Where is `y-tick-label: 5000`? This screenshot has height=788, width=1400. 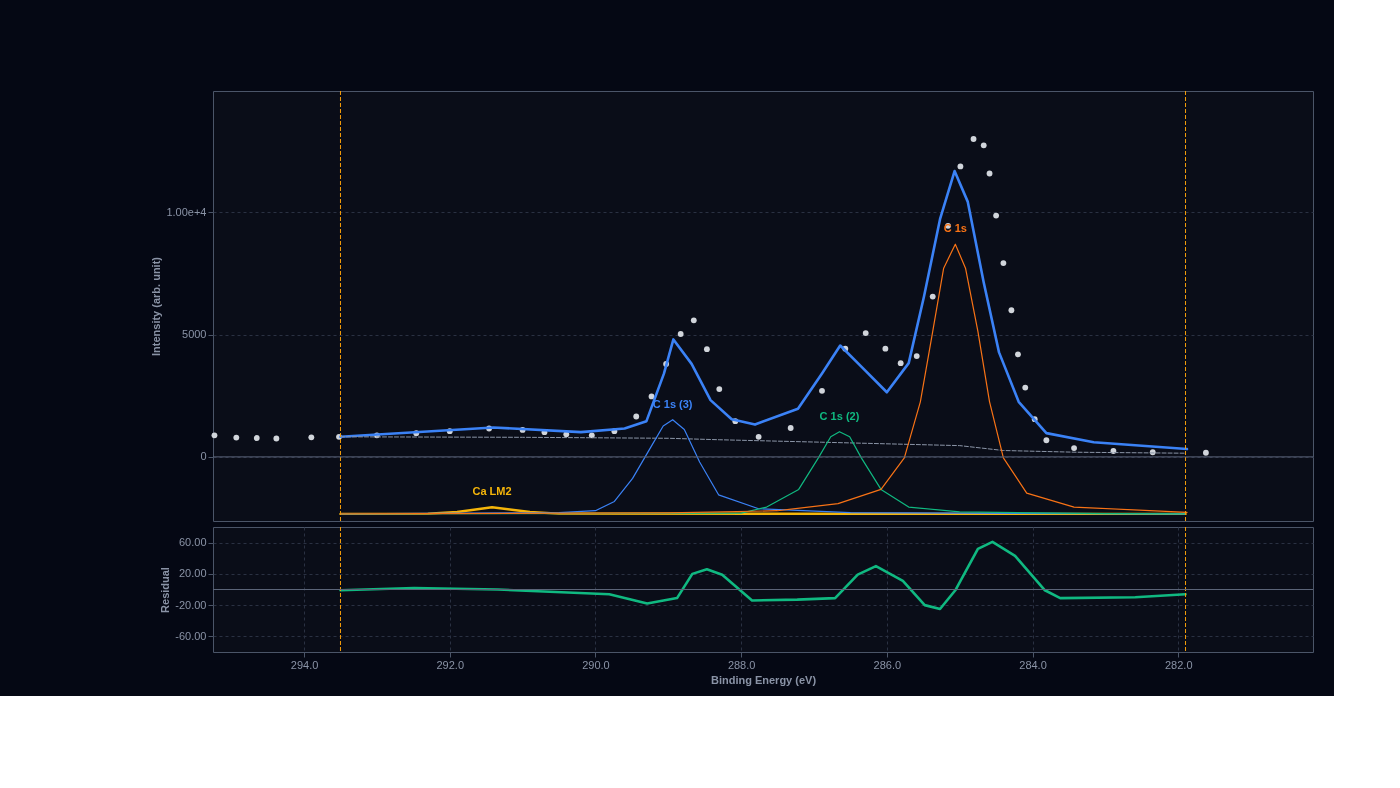
y-tick-label: 5000 is located at coordinates (194, 334).